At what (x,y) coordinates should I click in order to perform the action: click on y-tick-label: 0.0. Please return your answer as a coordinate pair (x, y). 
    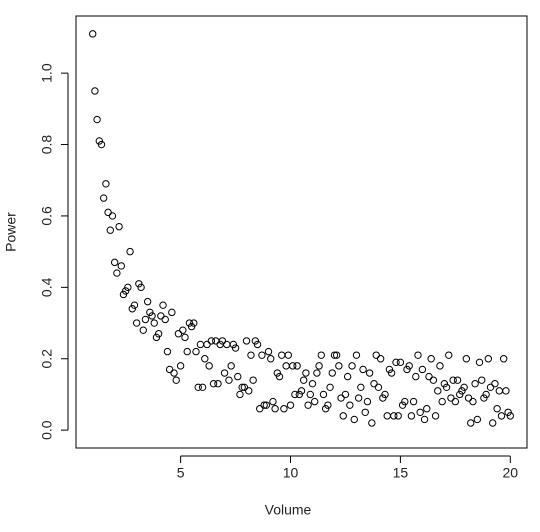
    Looking at the image, I should click on (47, 430).